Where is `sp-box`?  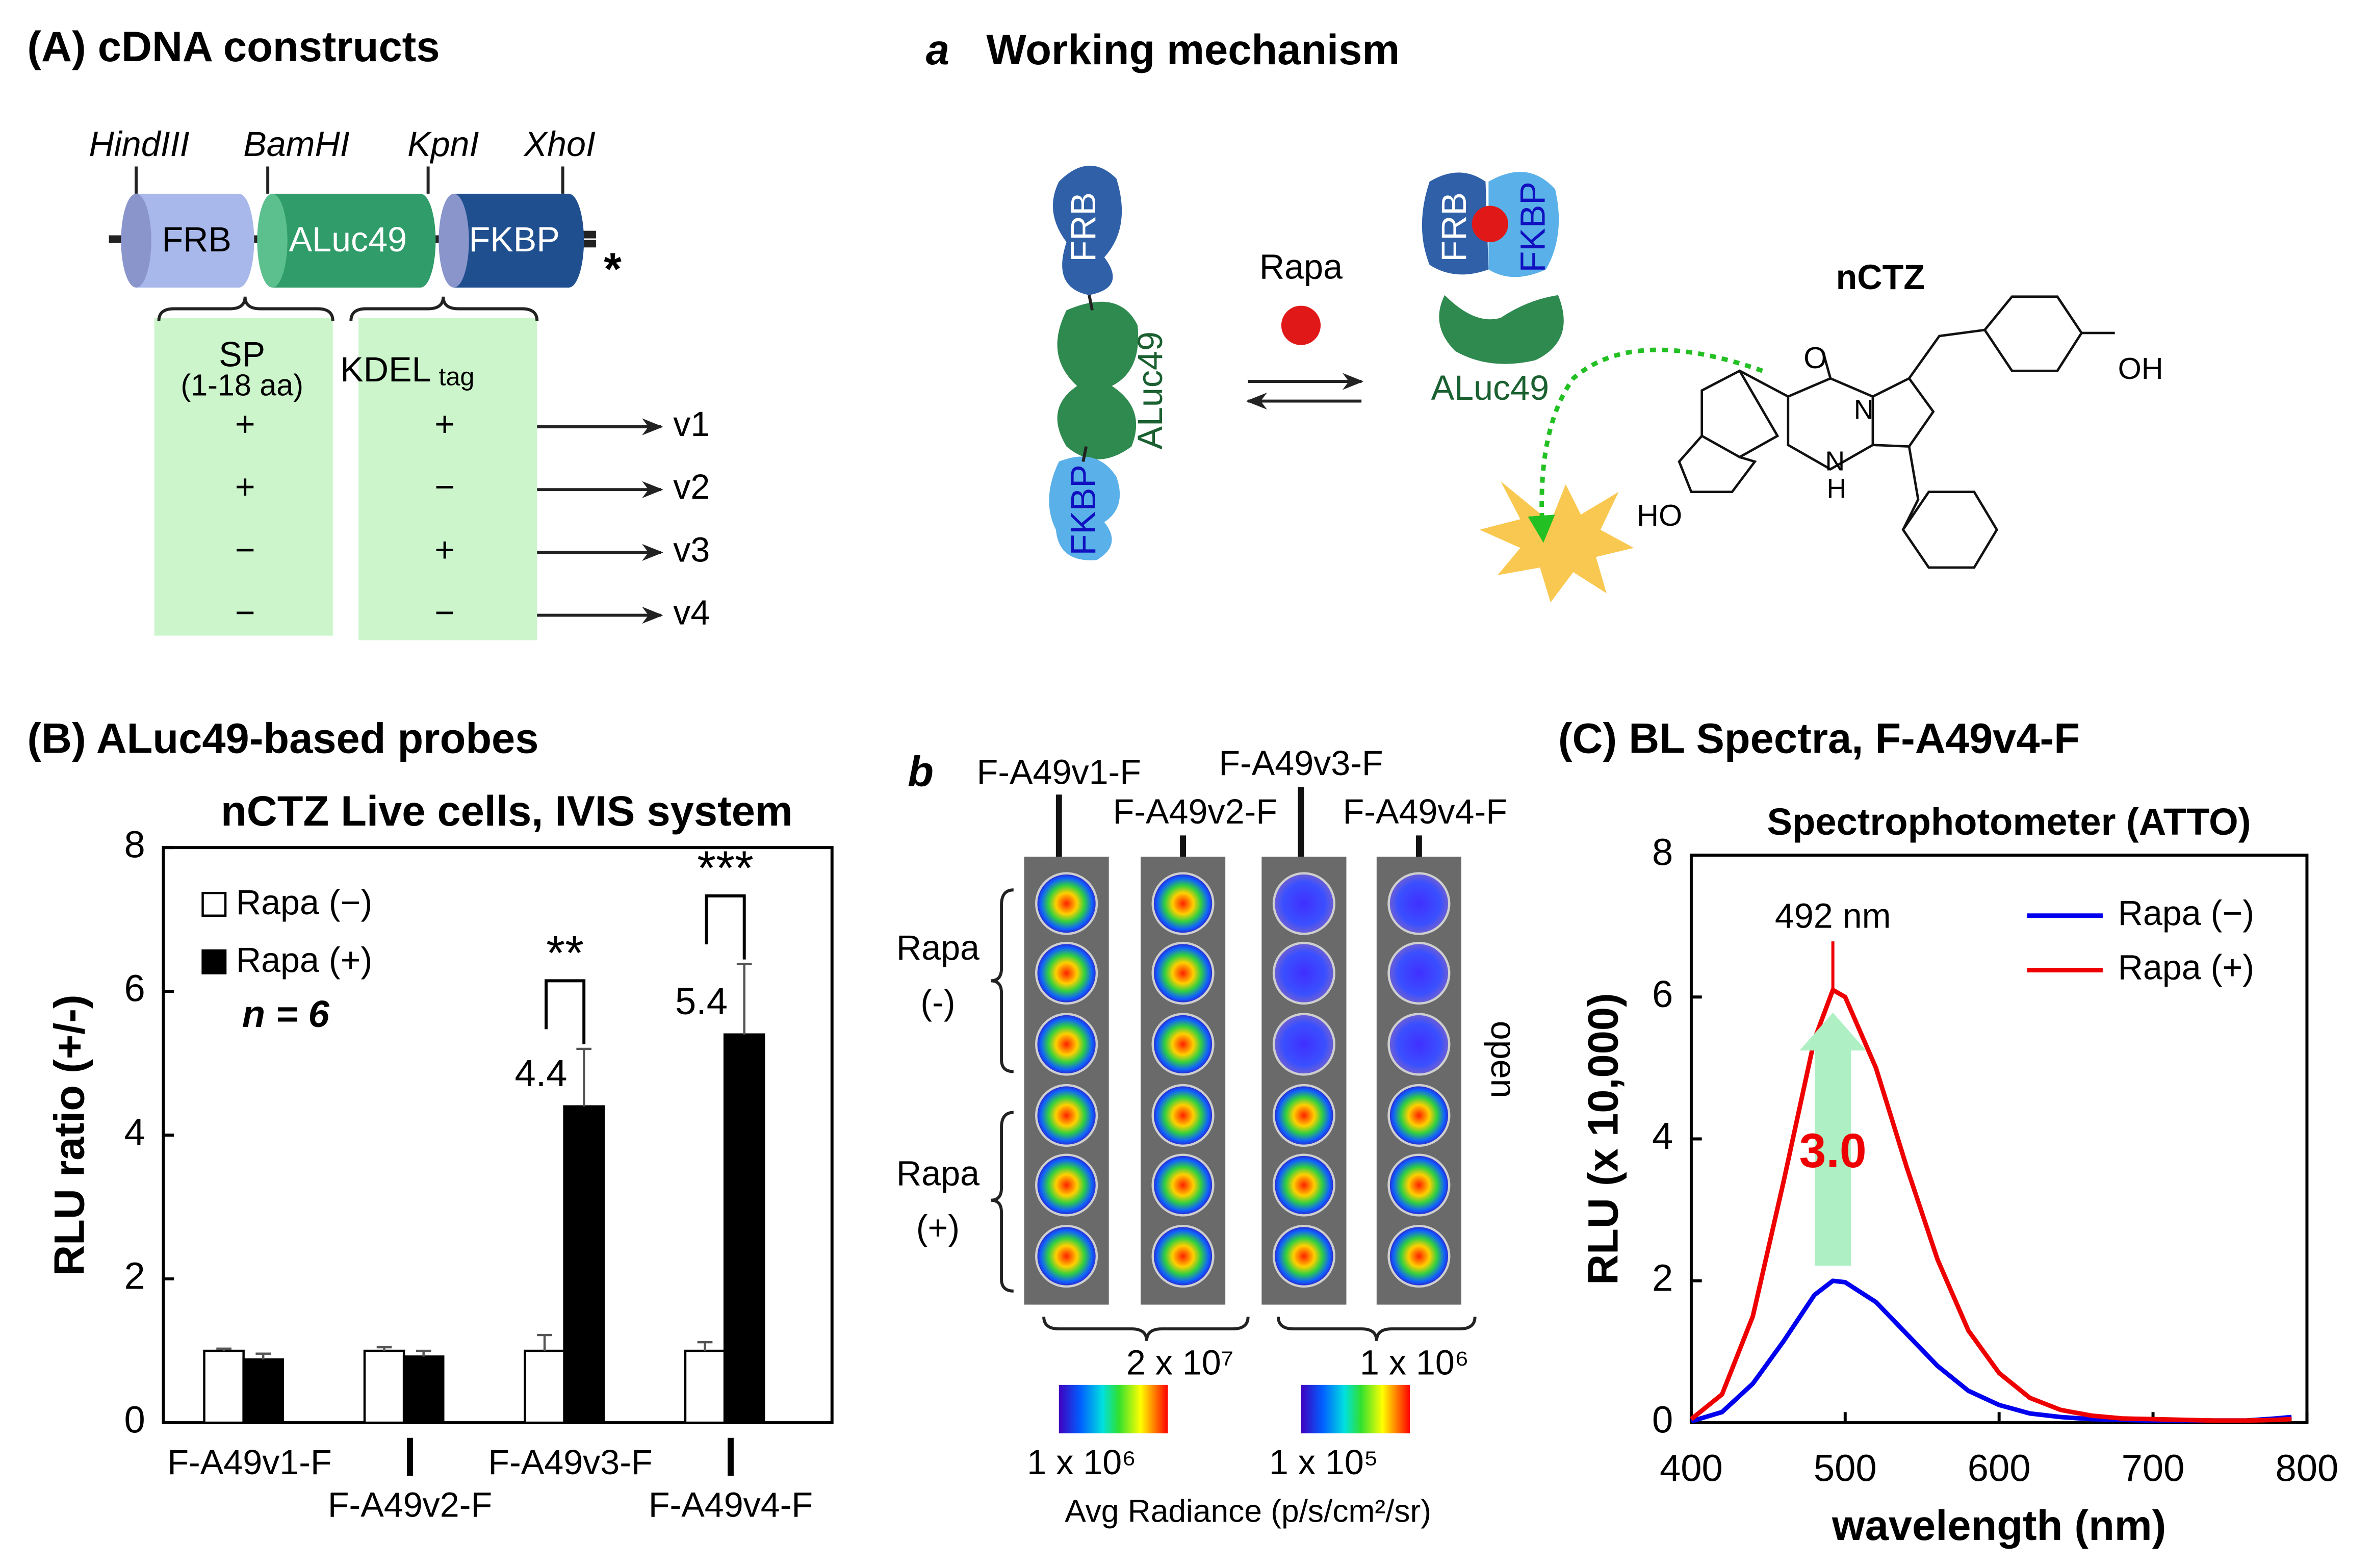
sp-box is located at coordinates (244, 477).